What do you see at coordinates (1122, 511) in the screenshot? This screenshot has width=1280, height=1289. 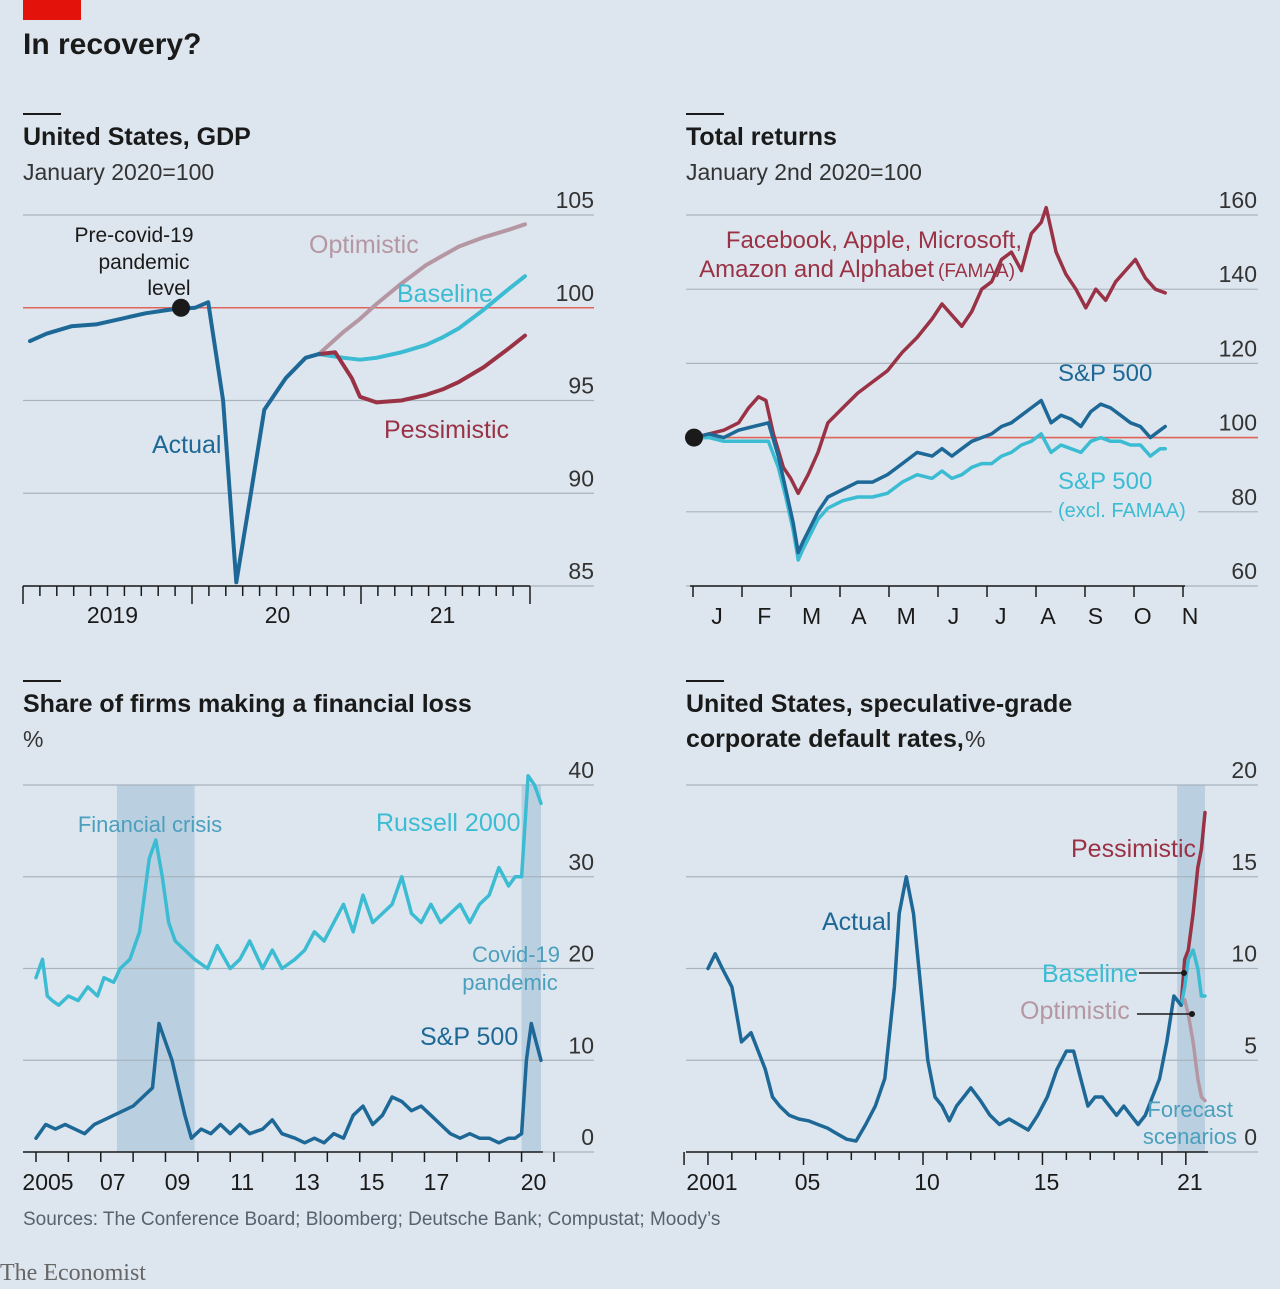 I see `series-label: (excl. FAMAA)` at bounding box center [1122, 511].